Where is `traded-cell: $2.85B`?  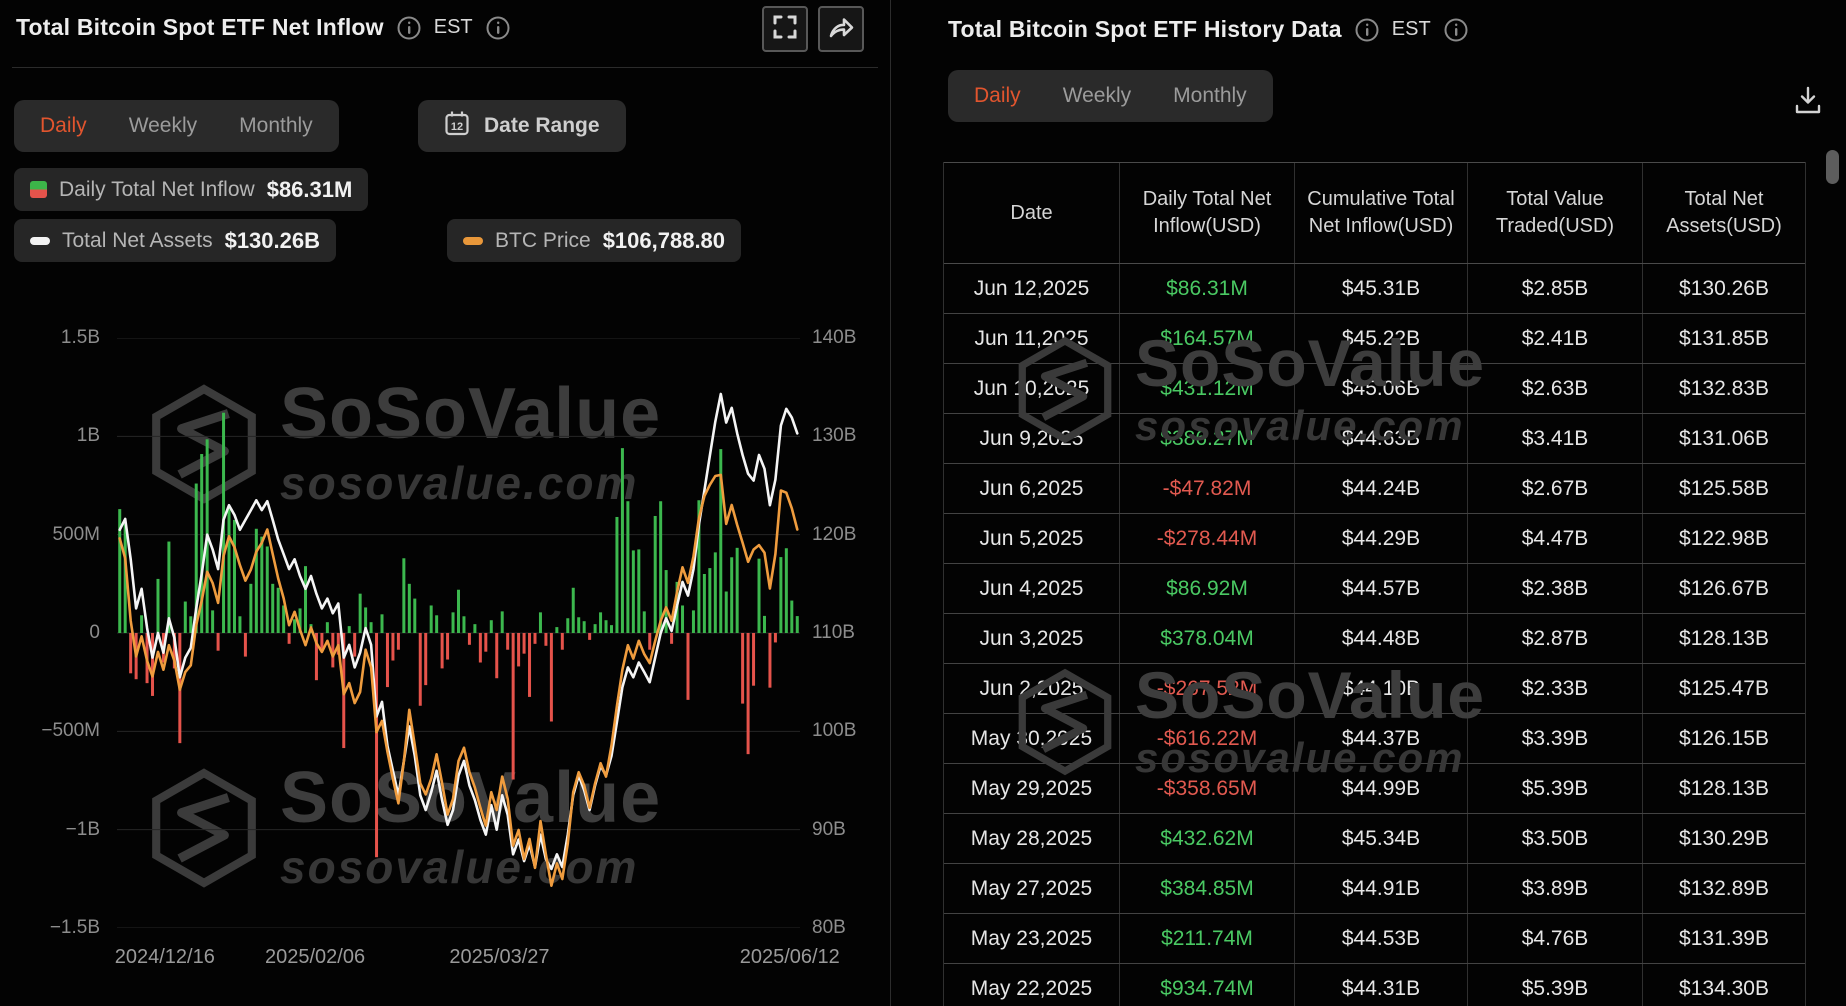
traded-cell: $2.85B is located at coordinates (1555, 288).